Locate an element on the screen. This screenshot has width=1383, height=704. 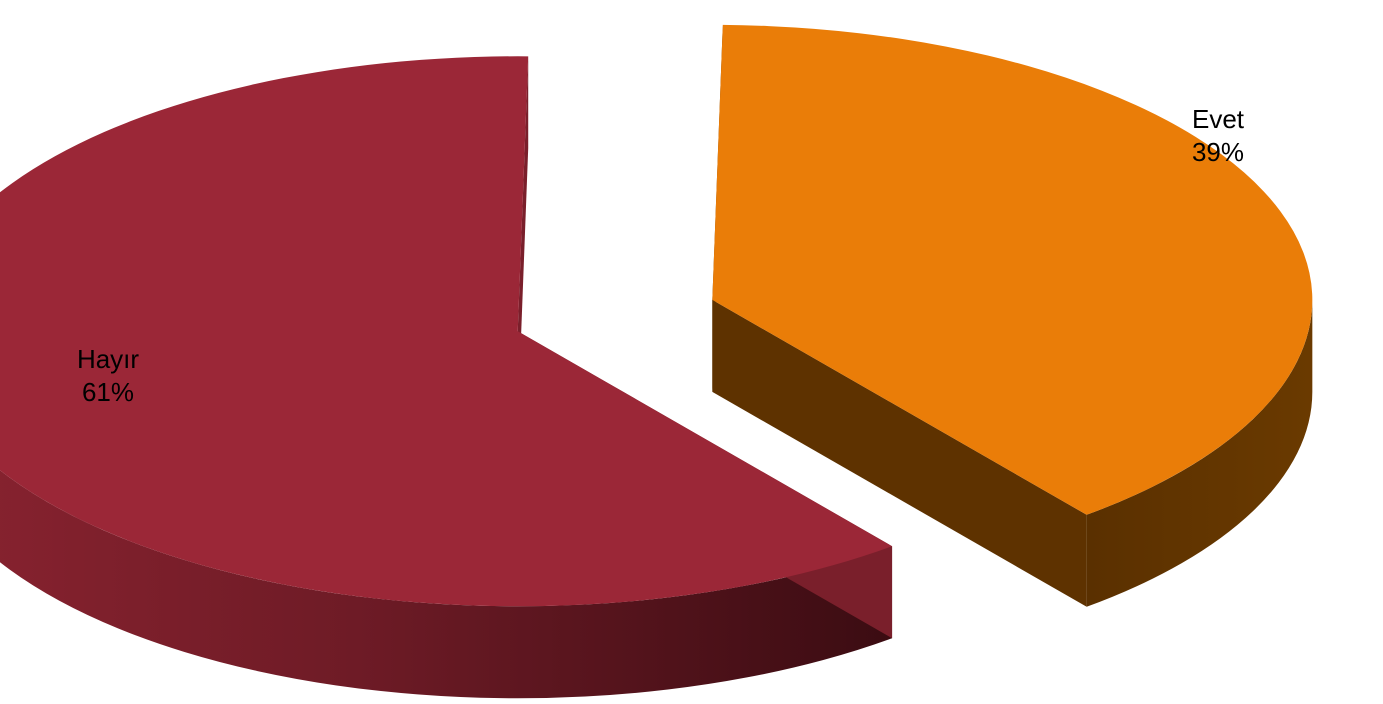
label-evet-percent: 39% is located at coordinates (1218, 152).